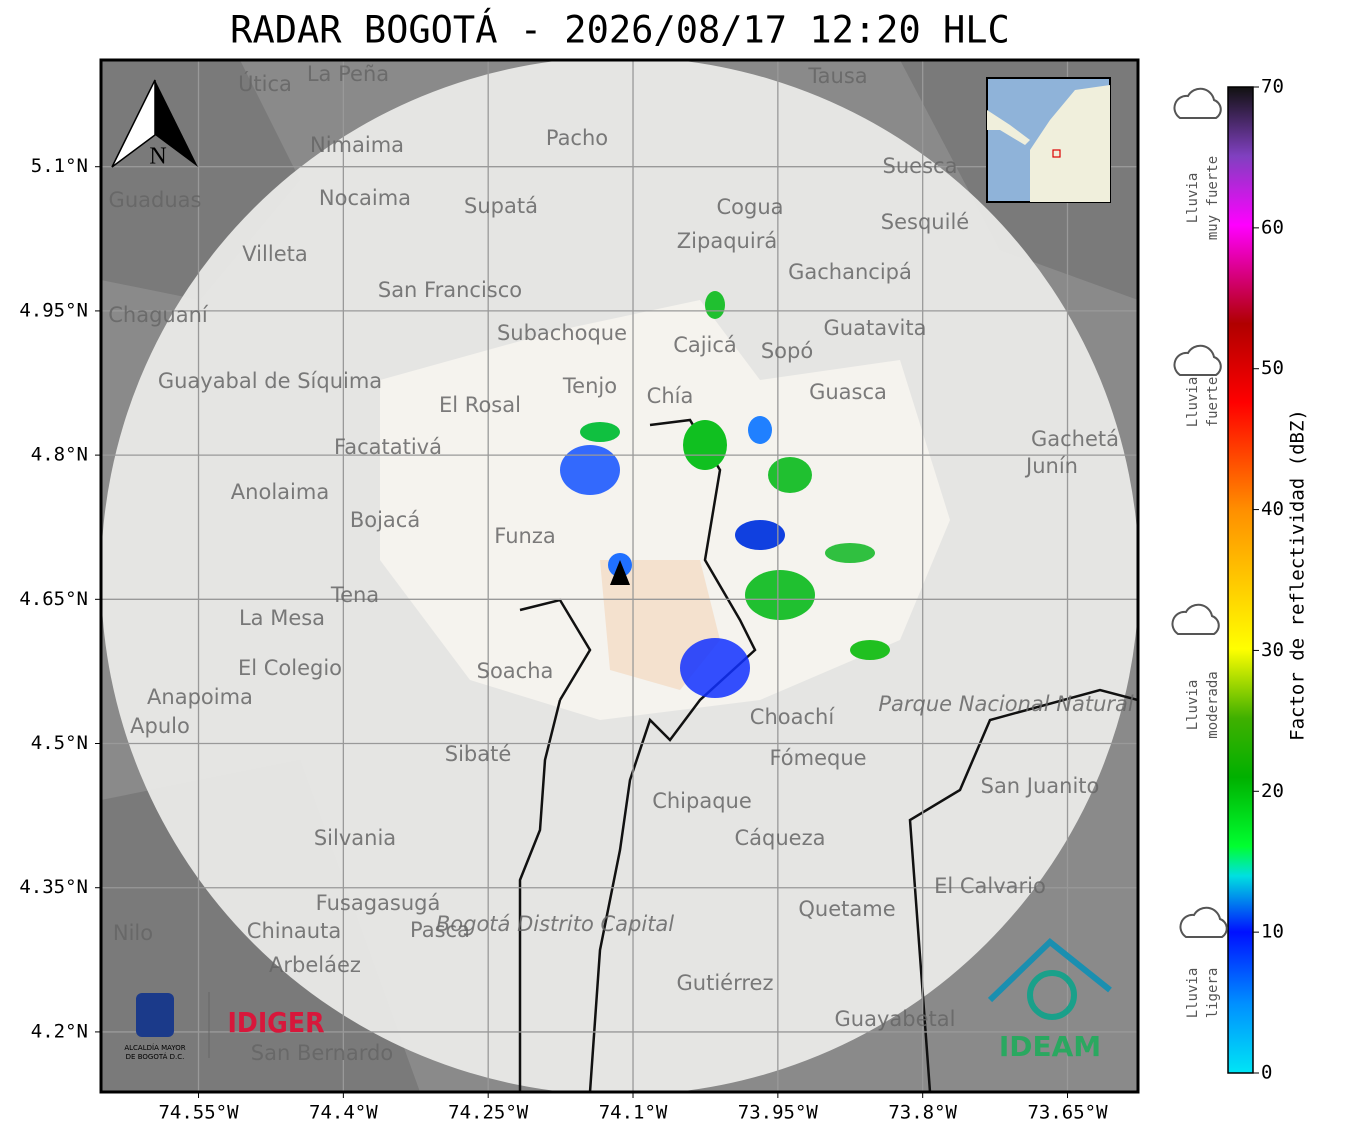  Describe the element at coordinates (1213, 402) in the screenshot. I see `rain-level-label: fuerte` at that location.